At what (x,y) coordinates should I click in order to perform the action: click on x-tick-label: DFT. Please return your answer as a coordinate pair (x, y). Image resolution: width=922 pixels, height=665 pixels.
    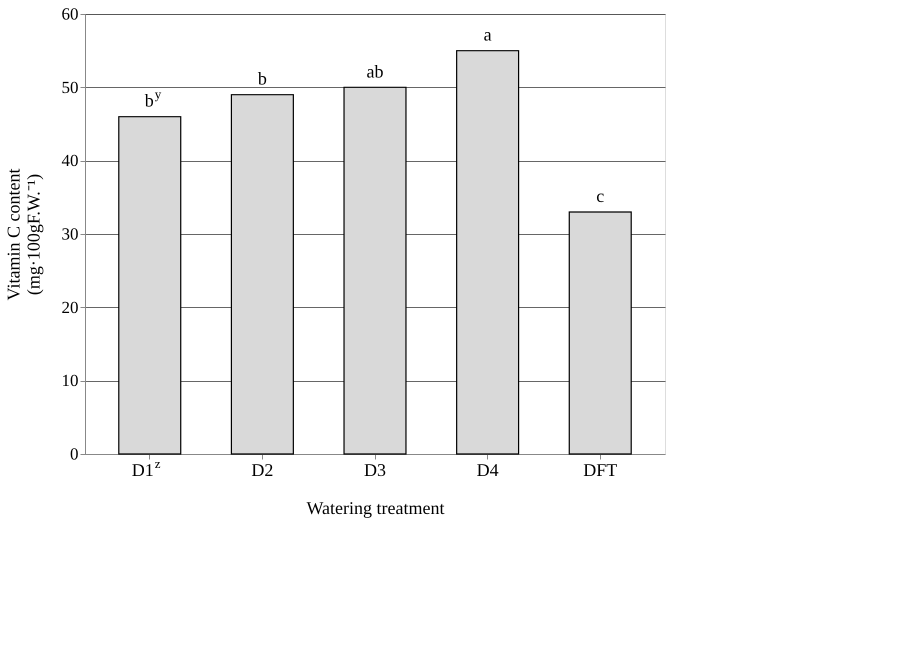
    Looking at the image, I should click on (600, 470).